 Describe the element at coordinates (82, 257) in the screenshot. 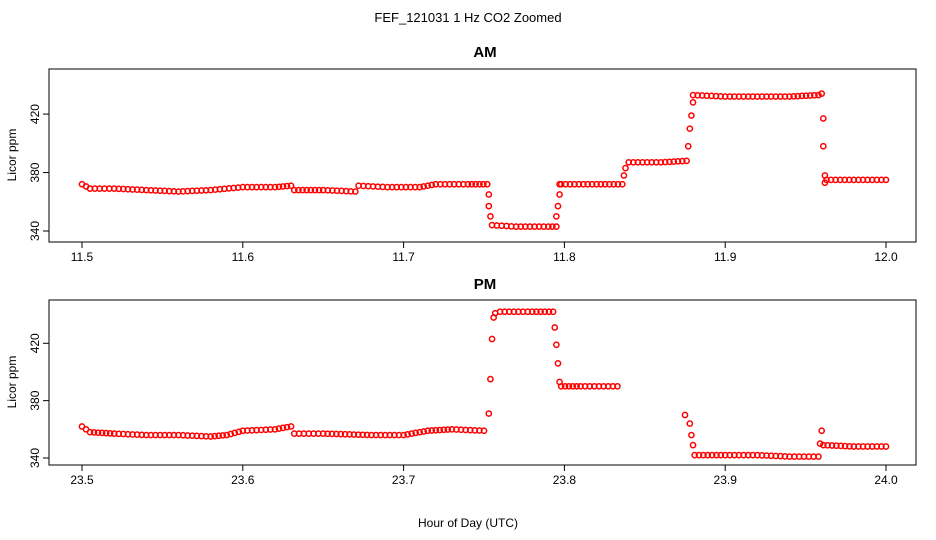

I see `chart-am-x-tick-label: 11.5` at that location.